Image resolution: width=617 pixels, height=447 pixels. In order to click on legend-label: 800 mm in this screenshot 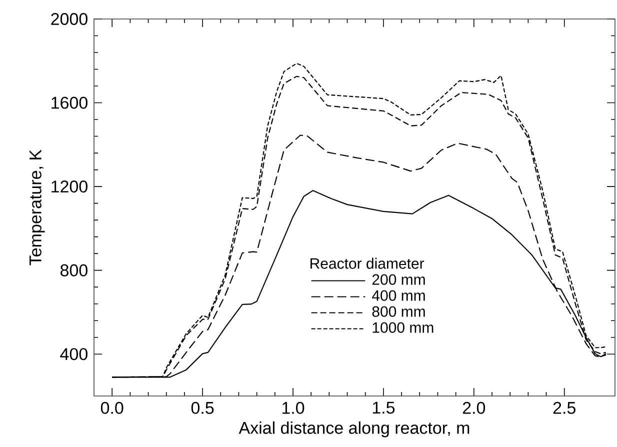, I will do `click(398, 311)`.